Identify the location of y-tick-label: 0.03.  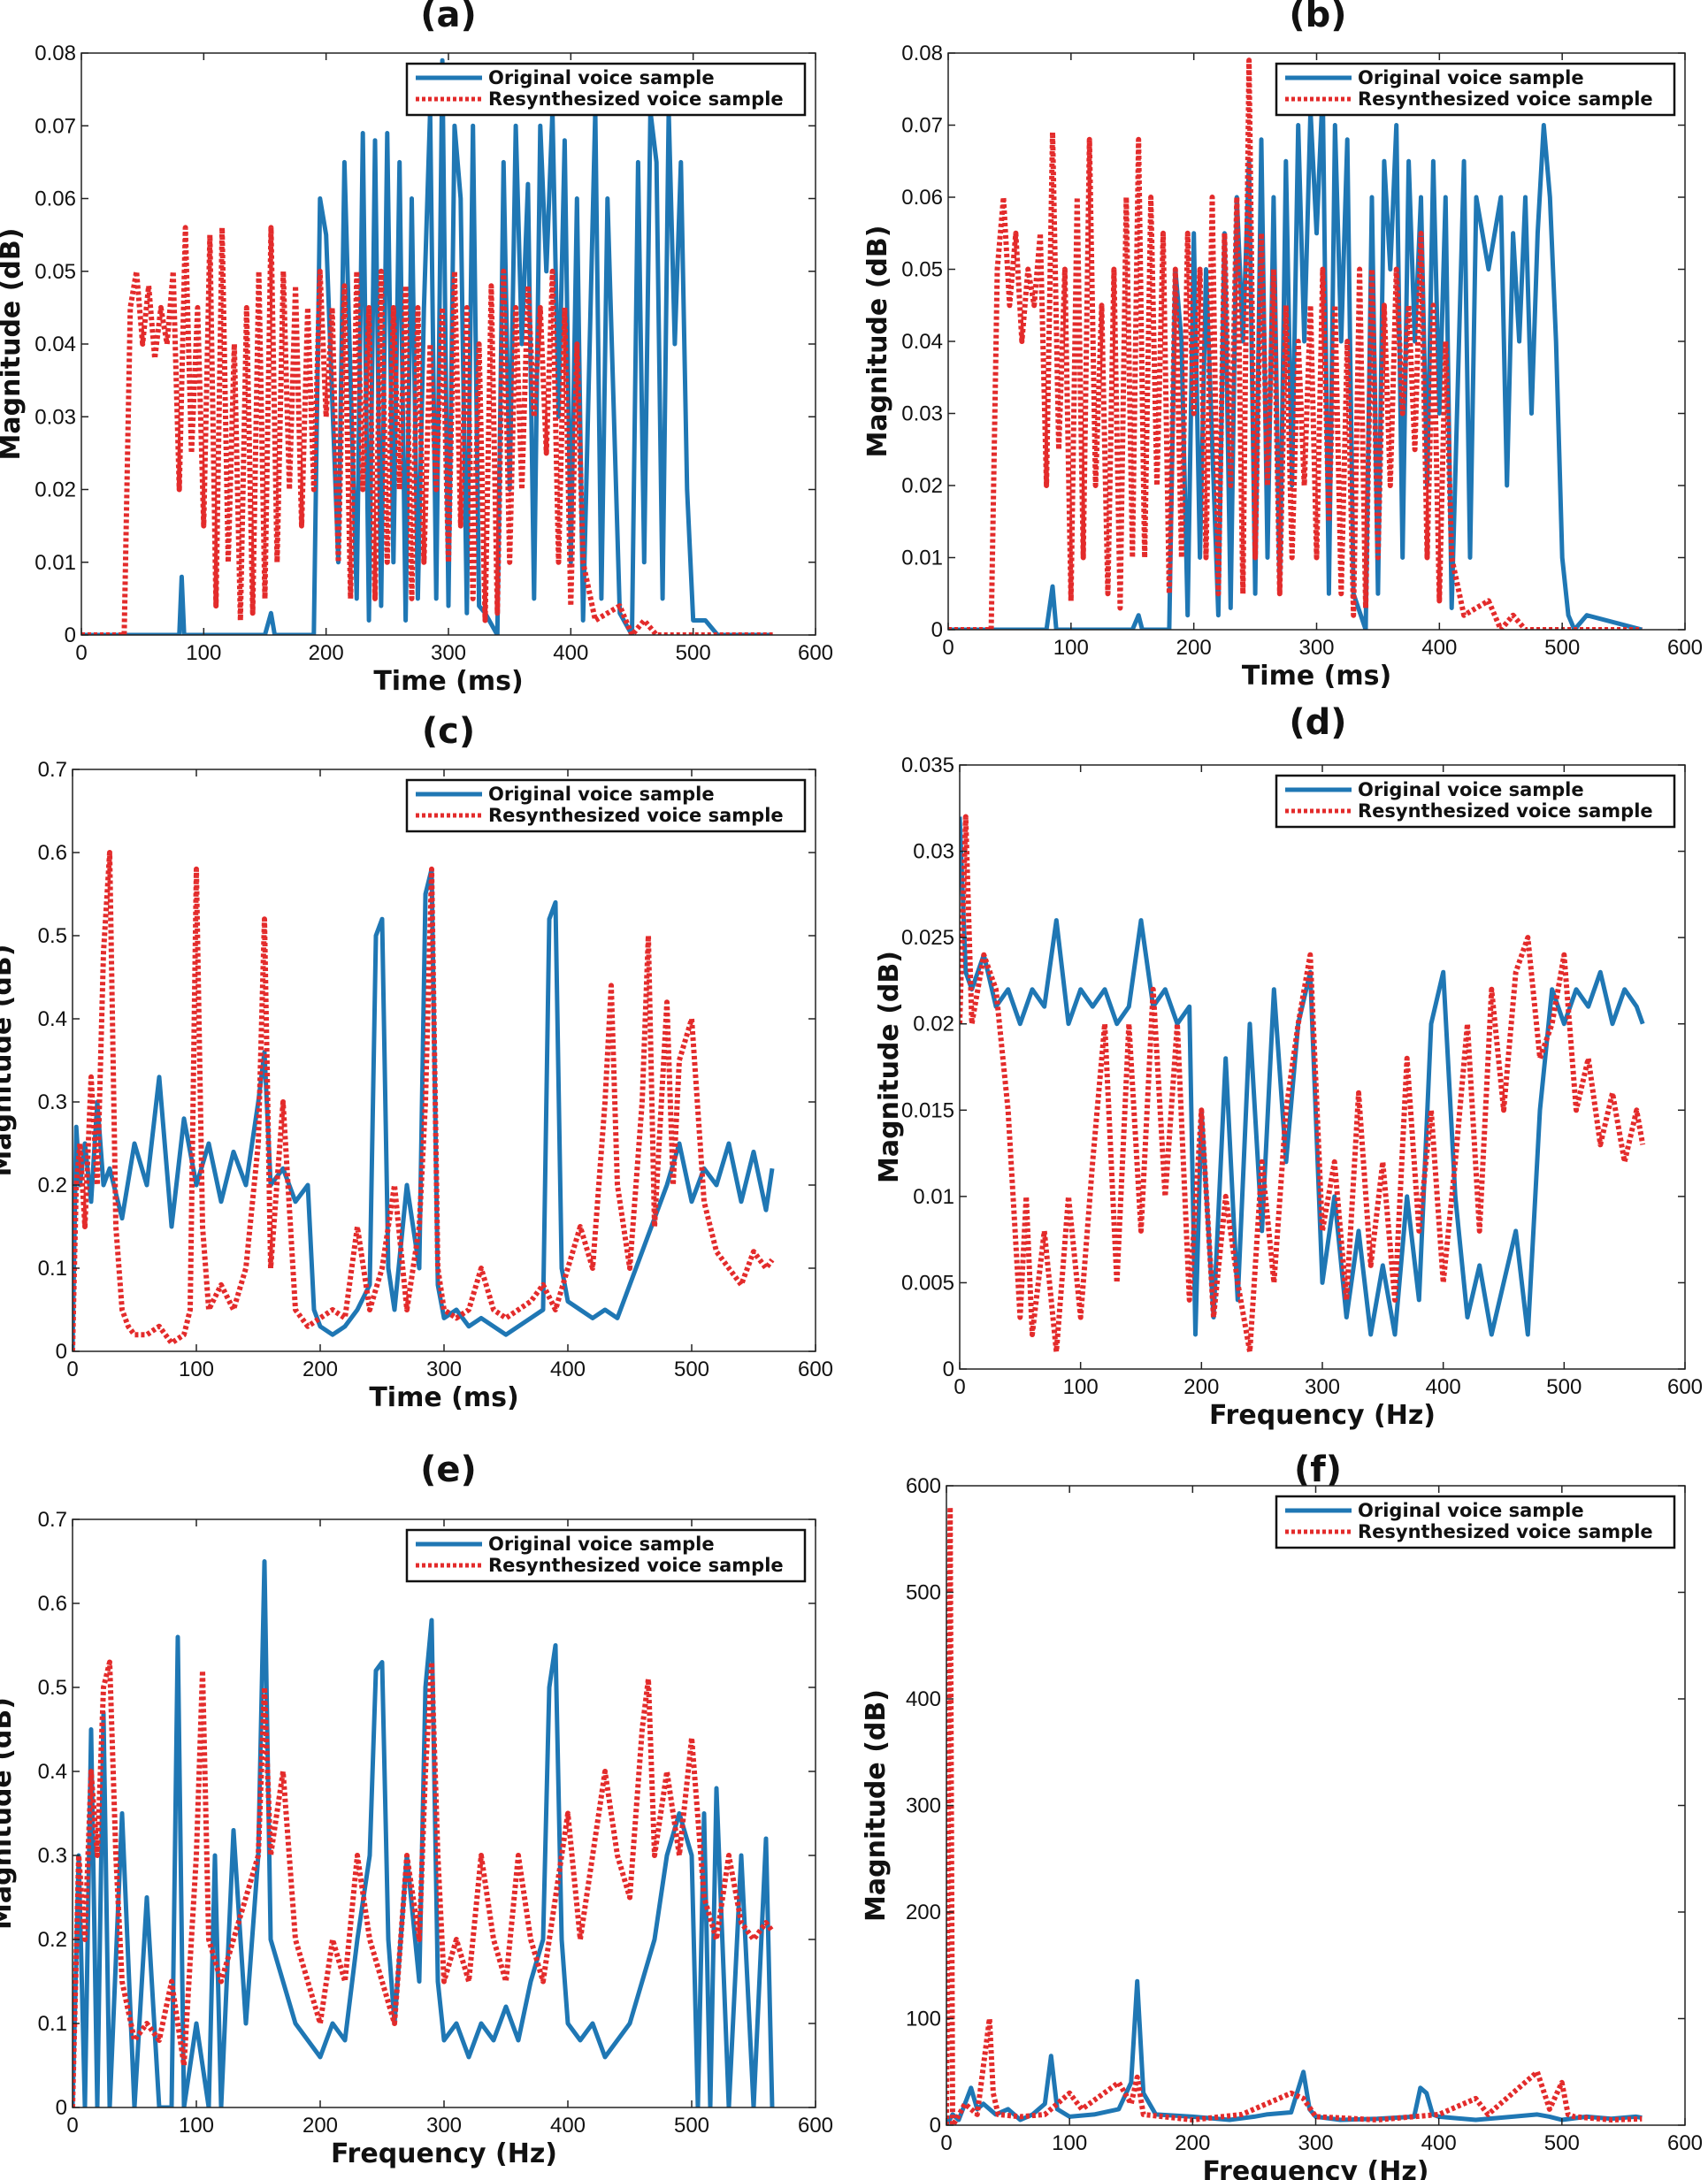
(55, 417).